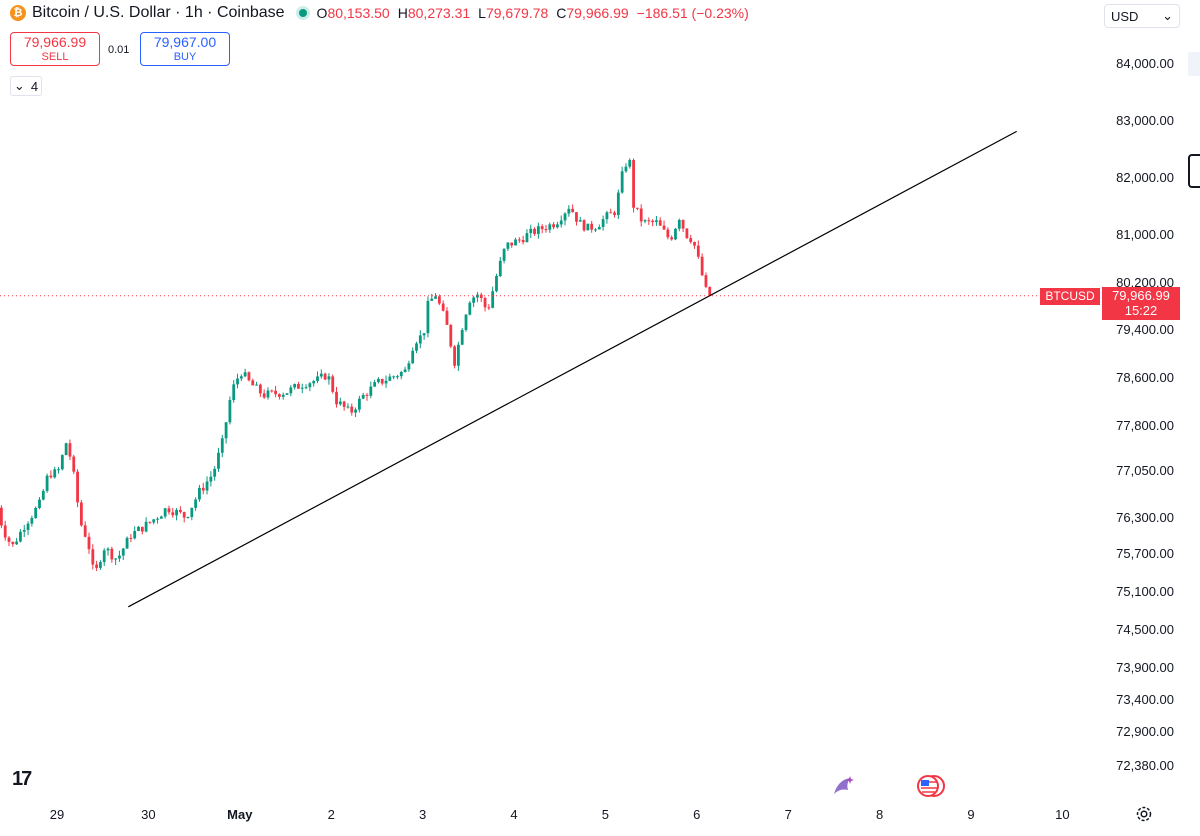  What do you see at coordinates (55, 49) in the screenshot?
I see `sell-button: 79,966.99 SELL` at bounding box center [55, 49].